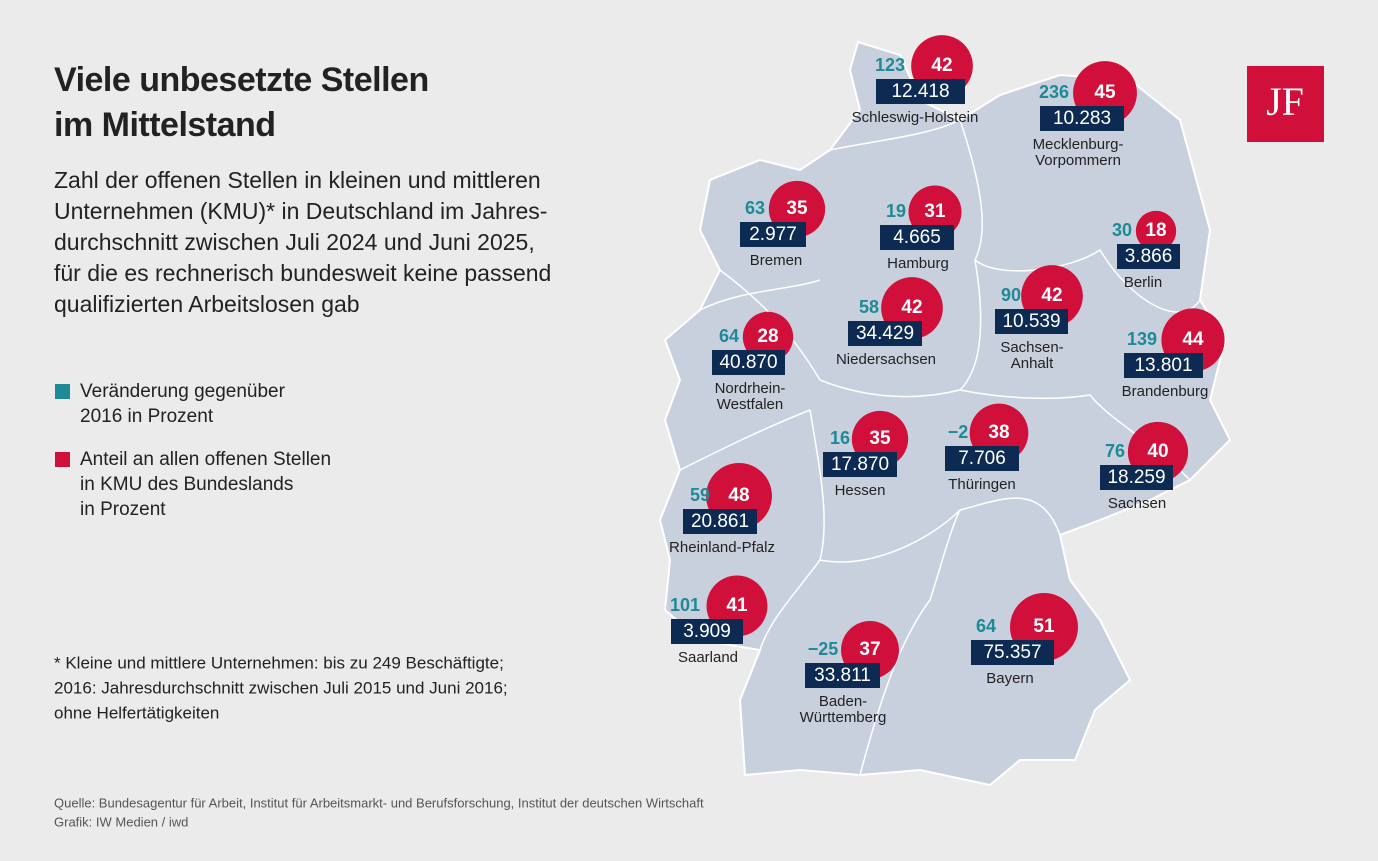 Image resolution: width=1378 pixels, height=861 pixels. What do you see at coordinates (722, 547) in the screenshot?
I see `state-name: Rheinland-Pfalz` at bounding box center [722, 547].